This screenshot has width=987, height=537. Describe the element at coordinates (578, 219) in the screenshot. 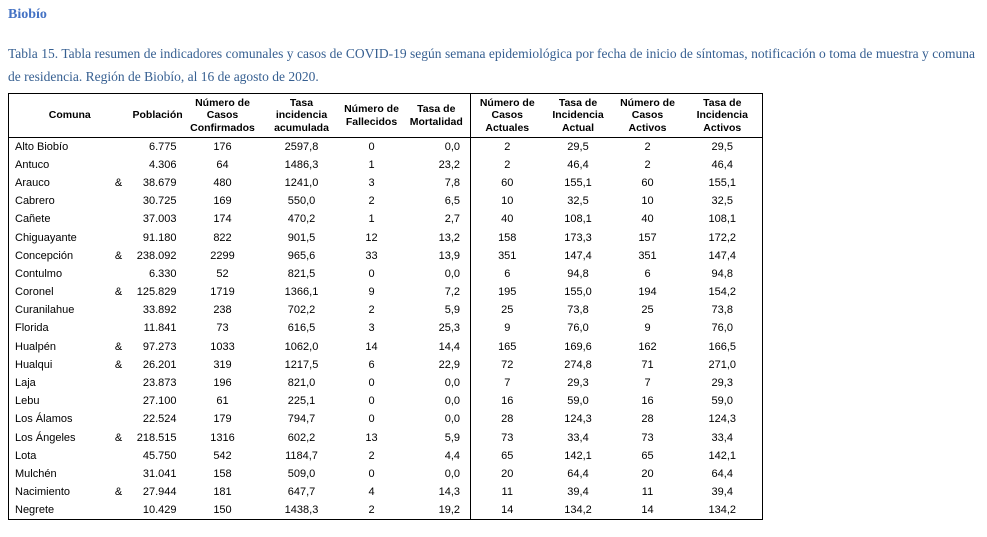

I see `tasa-incidencia-actual-cell: 108,1` at that location.